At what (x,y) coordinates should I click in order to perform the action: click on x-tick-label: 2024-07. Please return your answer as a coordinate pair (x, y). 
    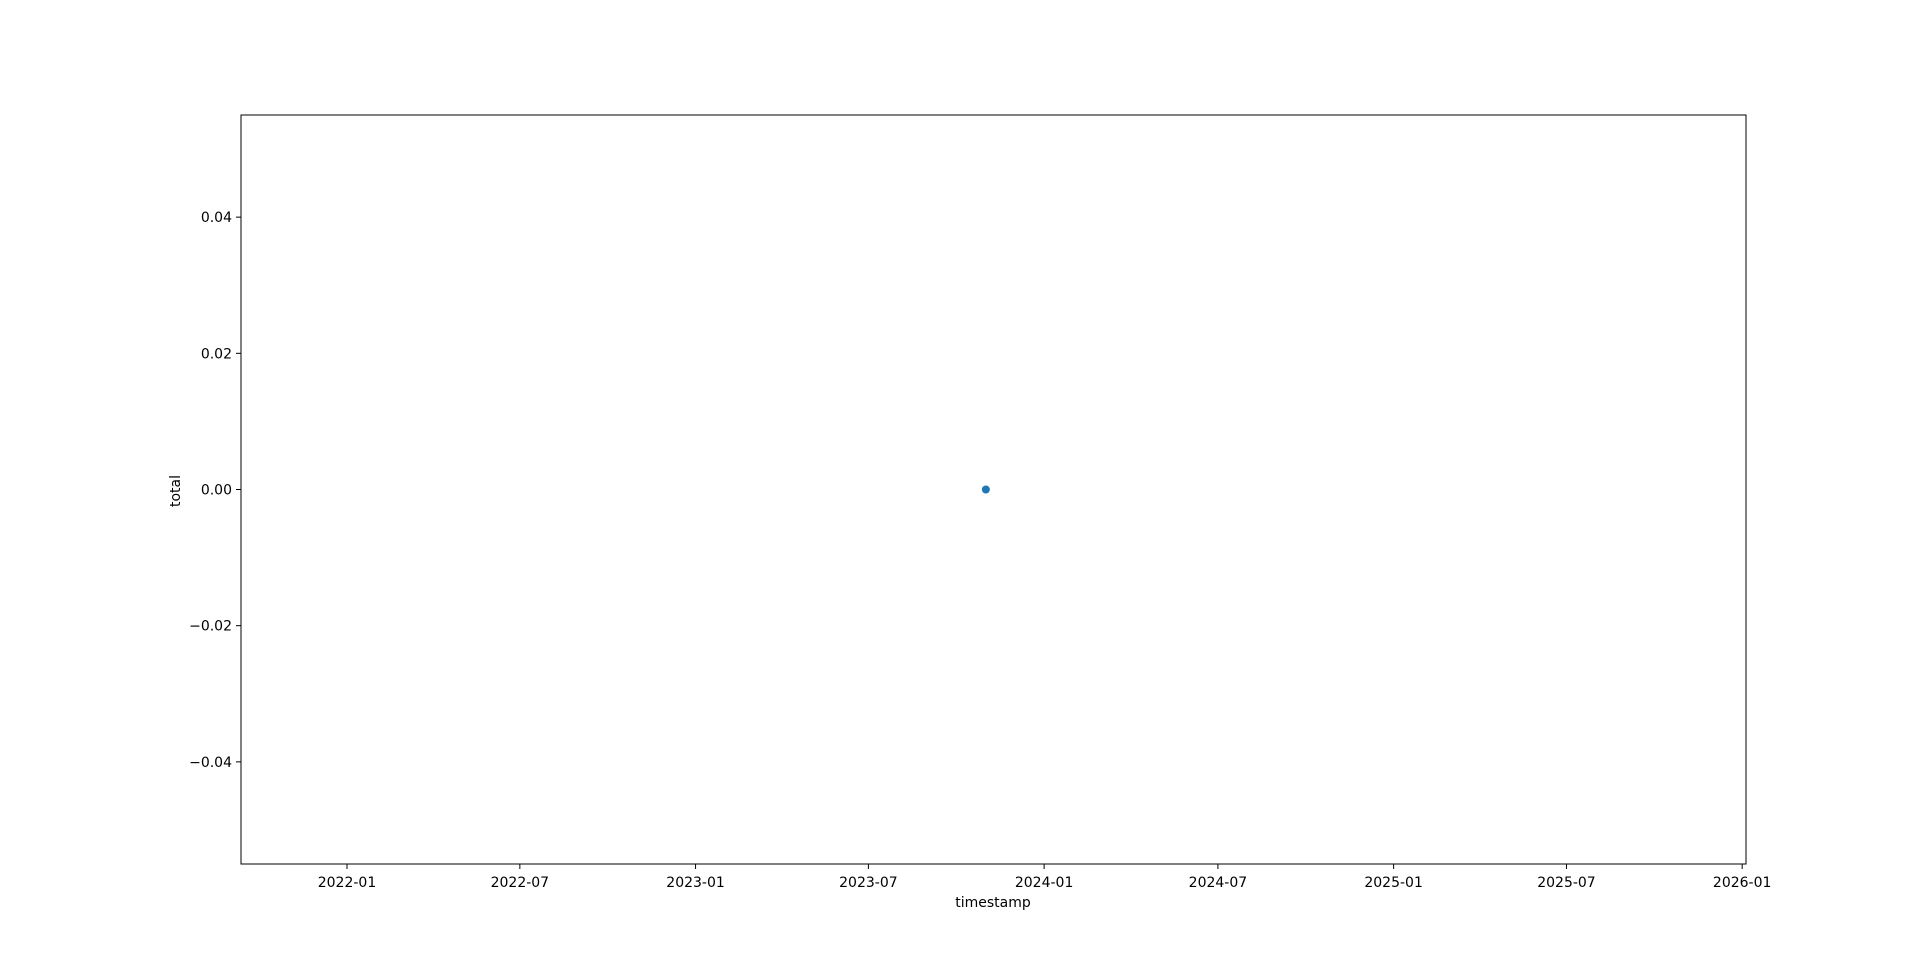
    Looking at the image, I should click on (1218, 883).